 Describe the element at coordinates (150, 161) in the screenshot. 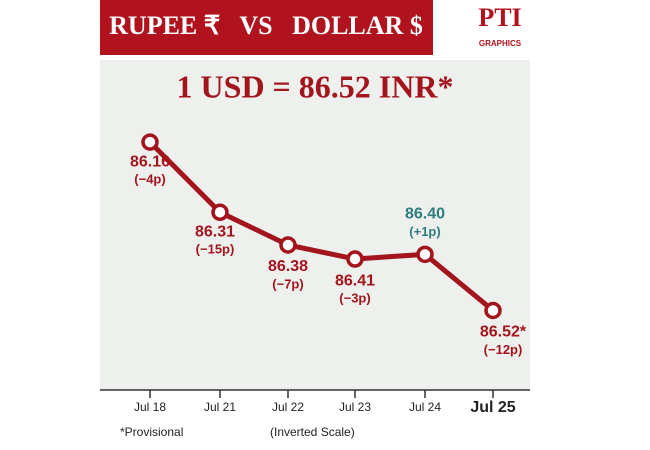

I see `value-label: 86.16` at that location.